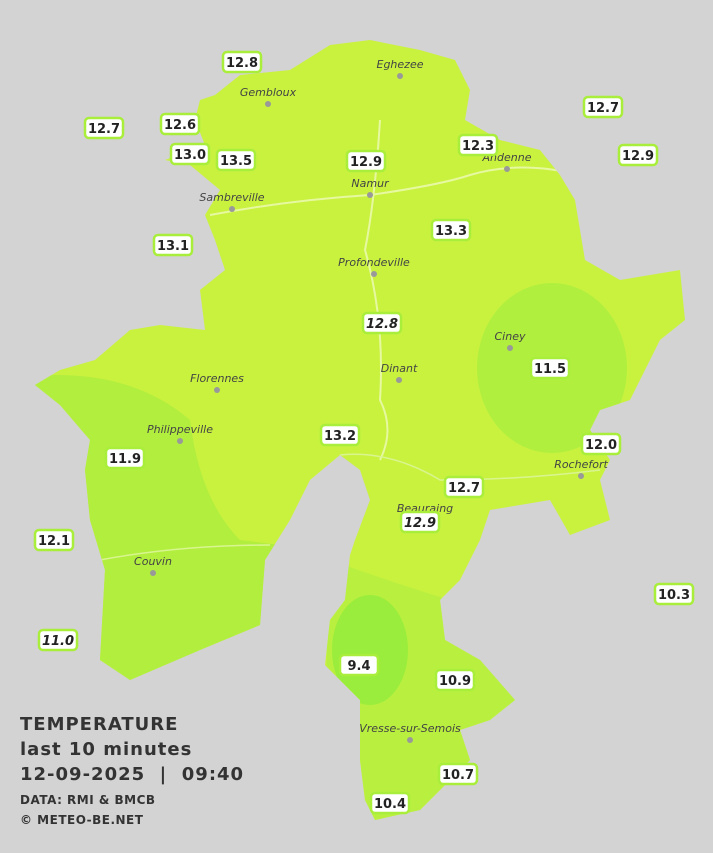 Image resolution: width=713 pixels, height=853 pixels. I want to click on town-label: Philippeville, so click(180, 429).